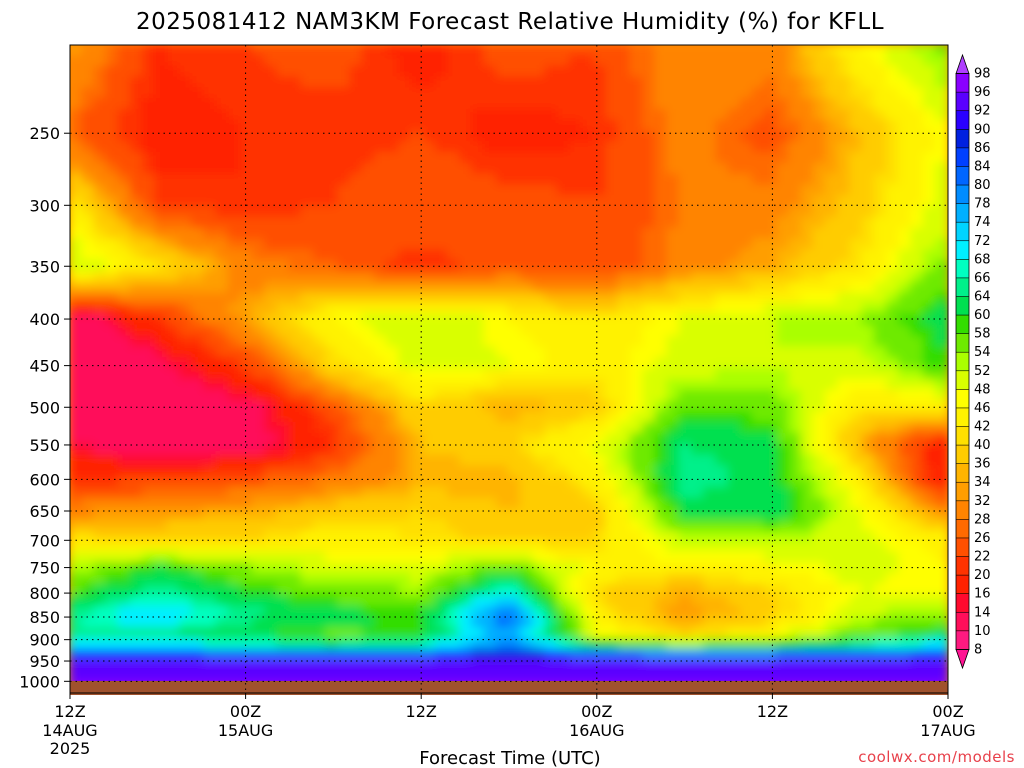 The width and height of the screenshot is (1024, 768). I want to click on colorbar-label: 16, so click(982, 594).